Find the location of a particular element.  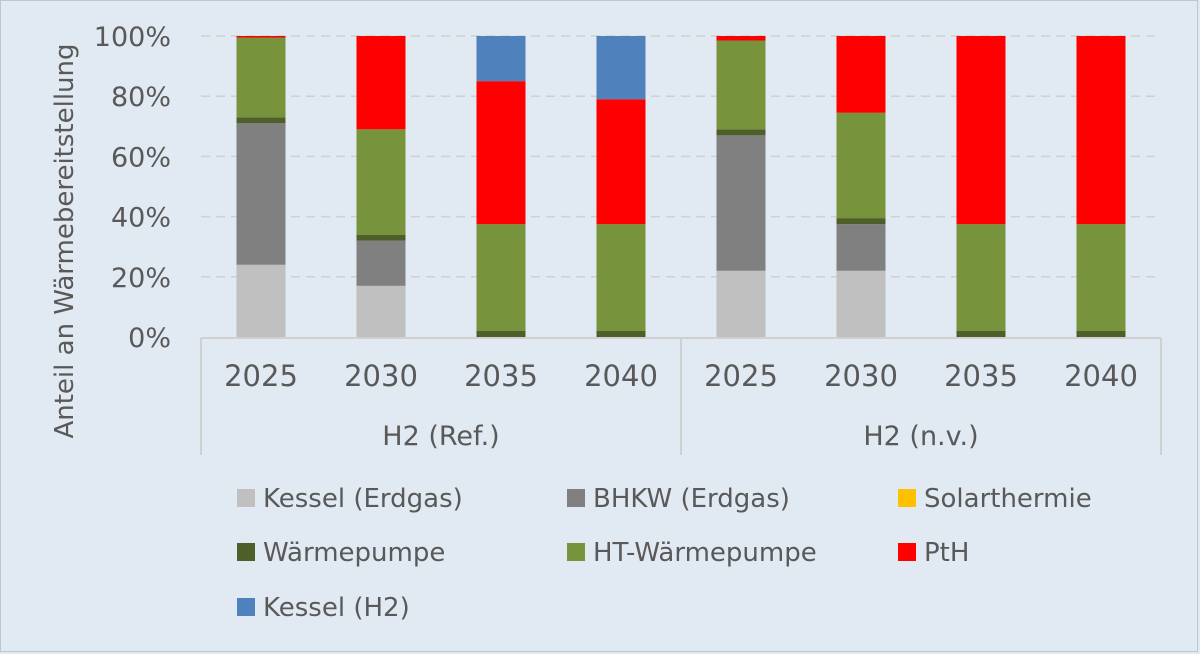

group-label: H2 (n.v.) is located at coordinates (920, 436).